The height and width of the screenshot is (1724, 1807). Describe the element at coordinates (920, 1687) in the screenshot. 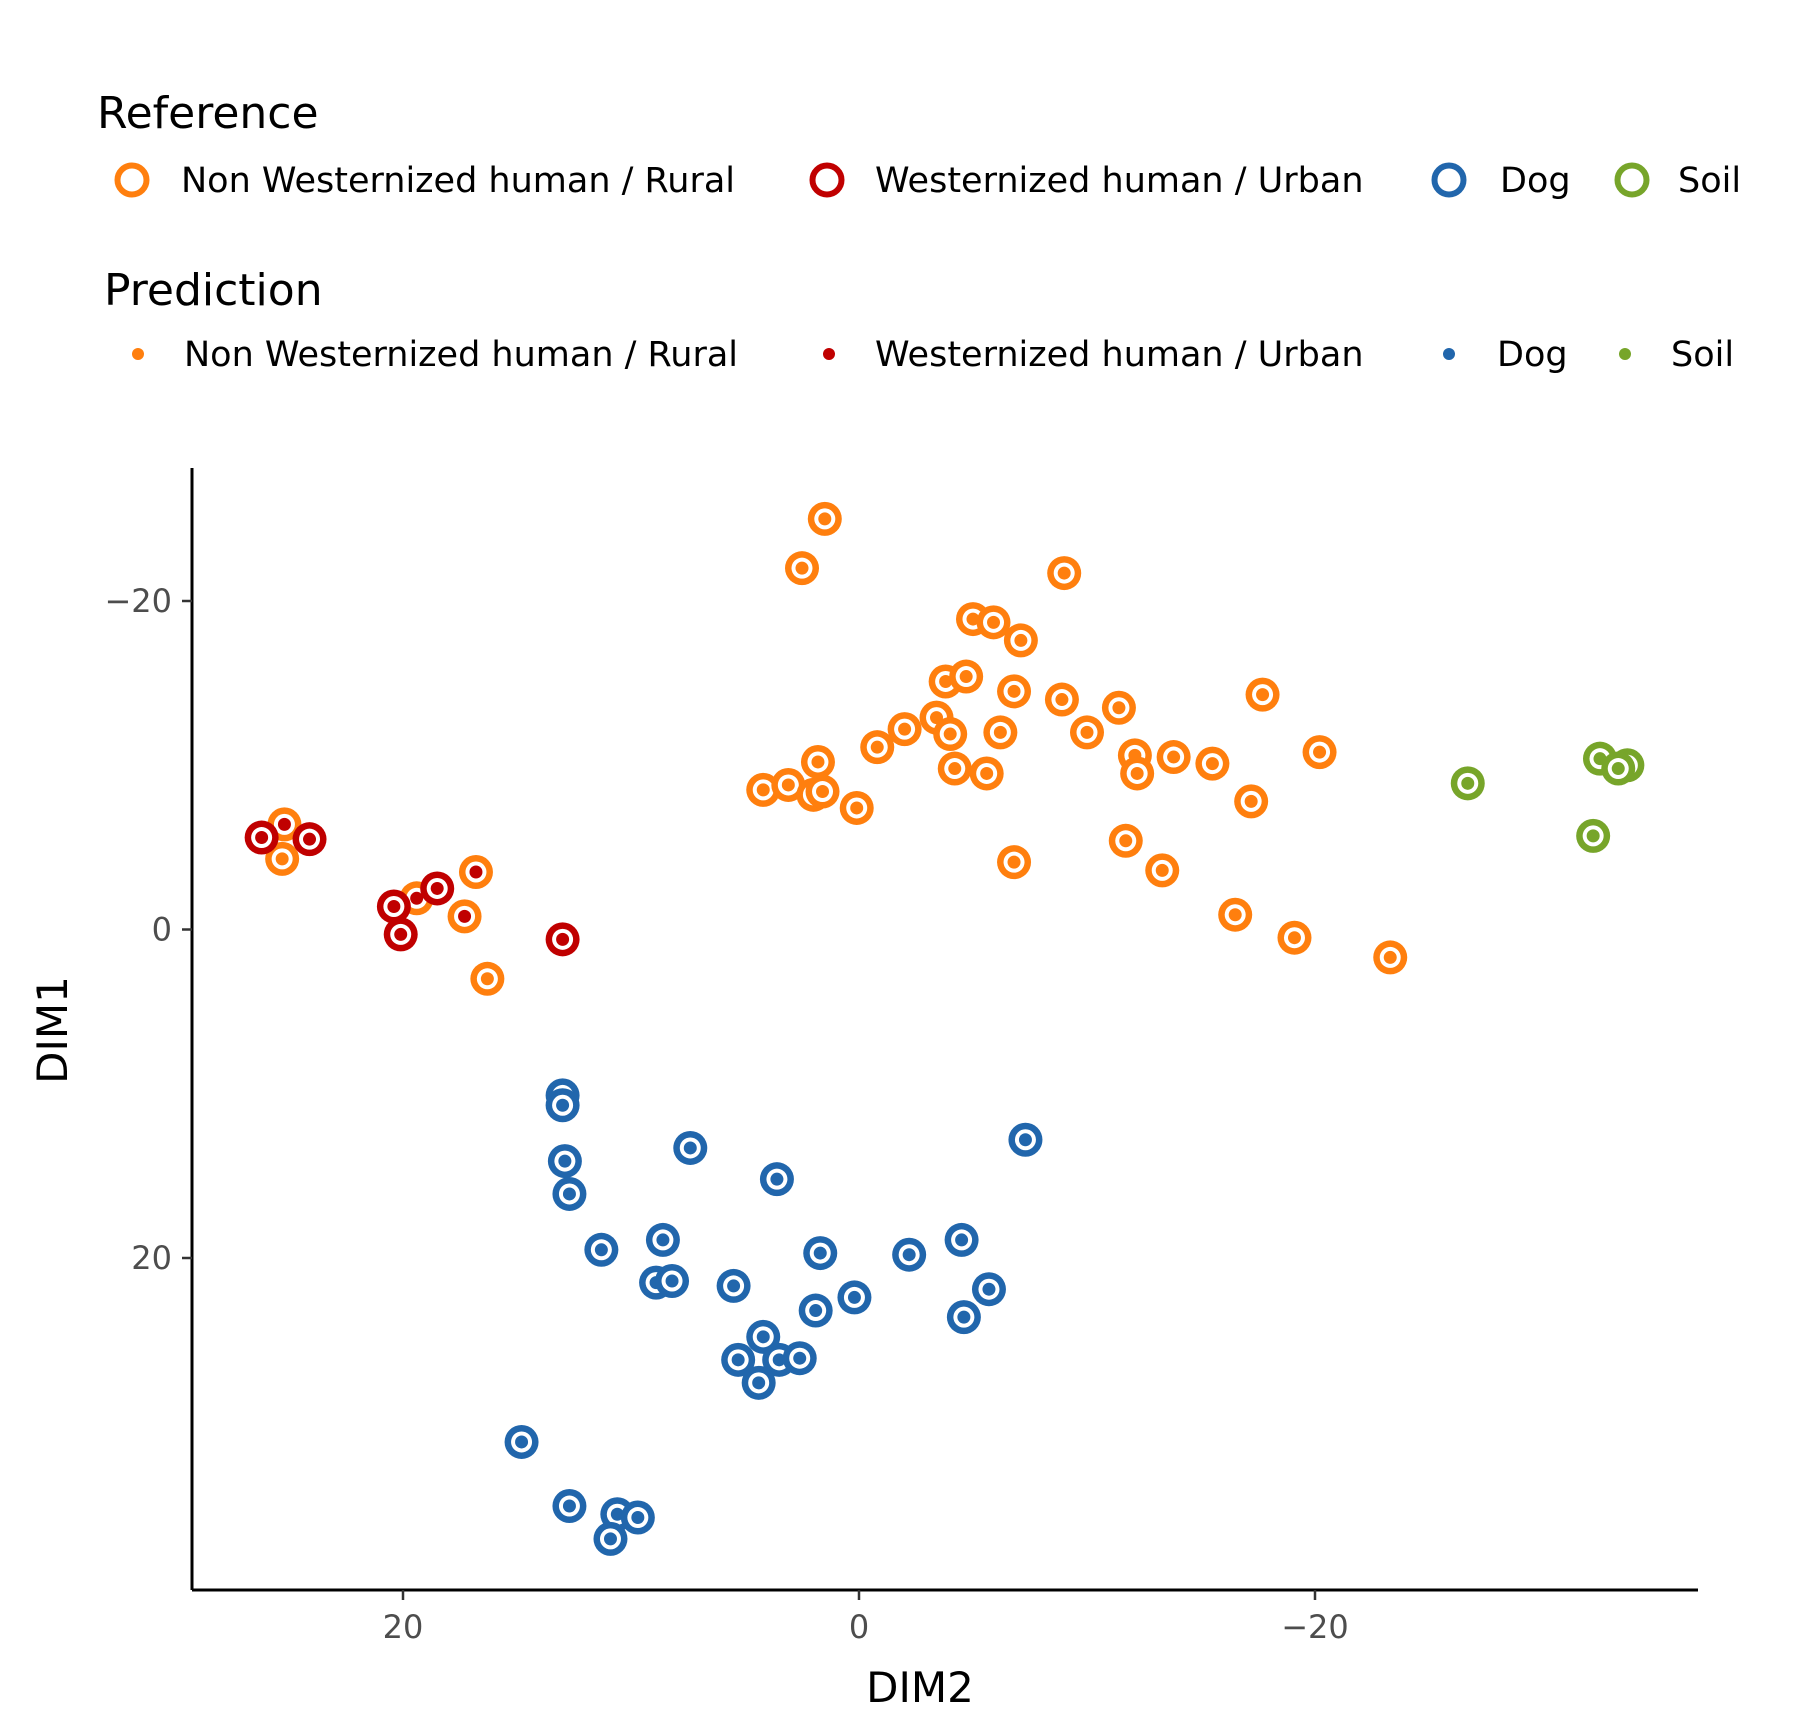

I see `x-axis-title: DIM2` at that location.